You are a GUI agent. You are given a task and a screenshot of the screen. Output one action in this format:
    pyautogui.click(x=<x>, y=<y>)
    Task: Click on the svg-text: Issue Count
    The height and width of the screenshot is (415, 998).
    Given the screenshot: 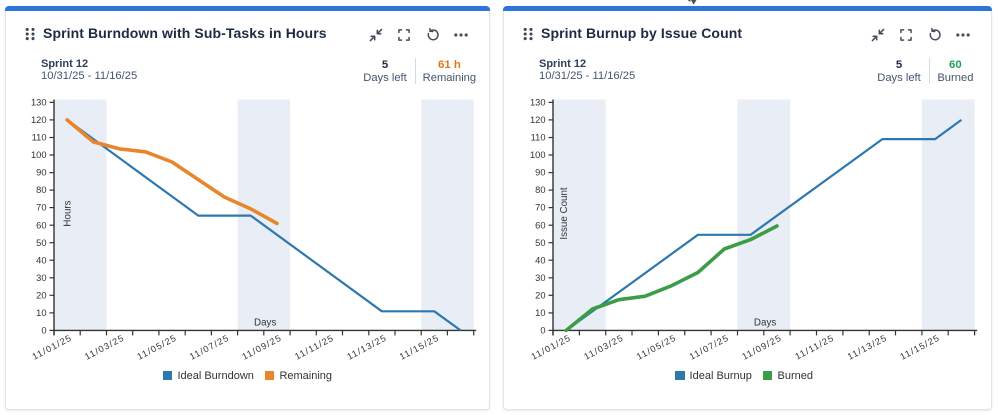 What is the action you would take?
    pyautogui.click(x=564, y=213)
    